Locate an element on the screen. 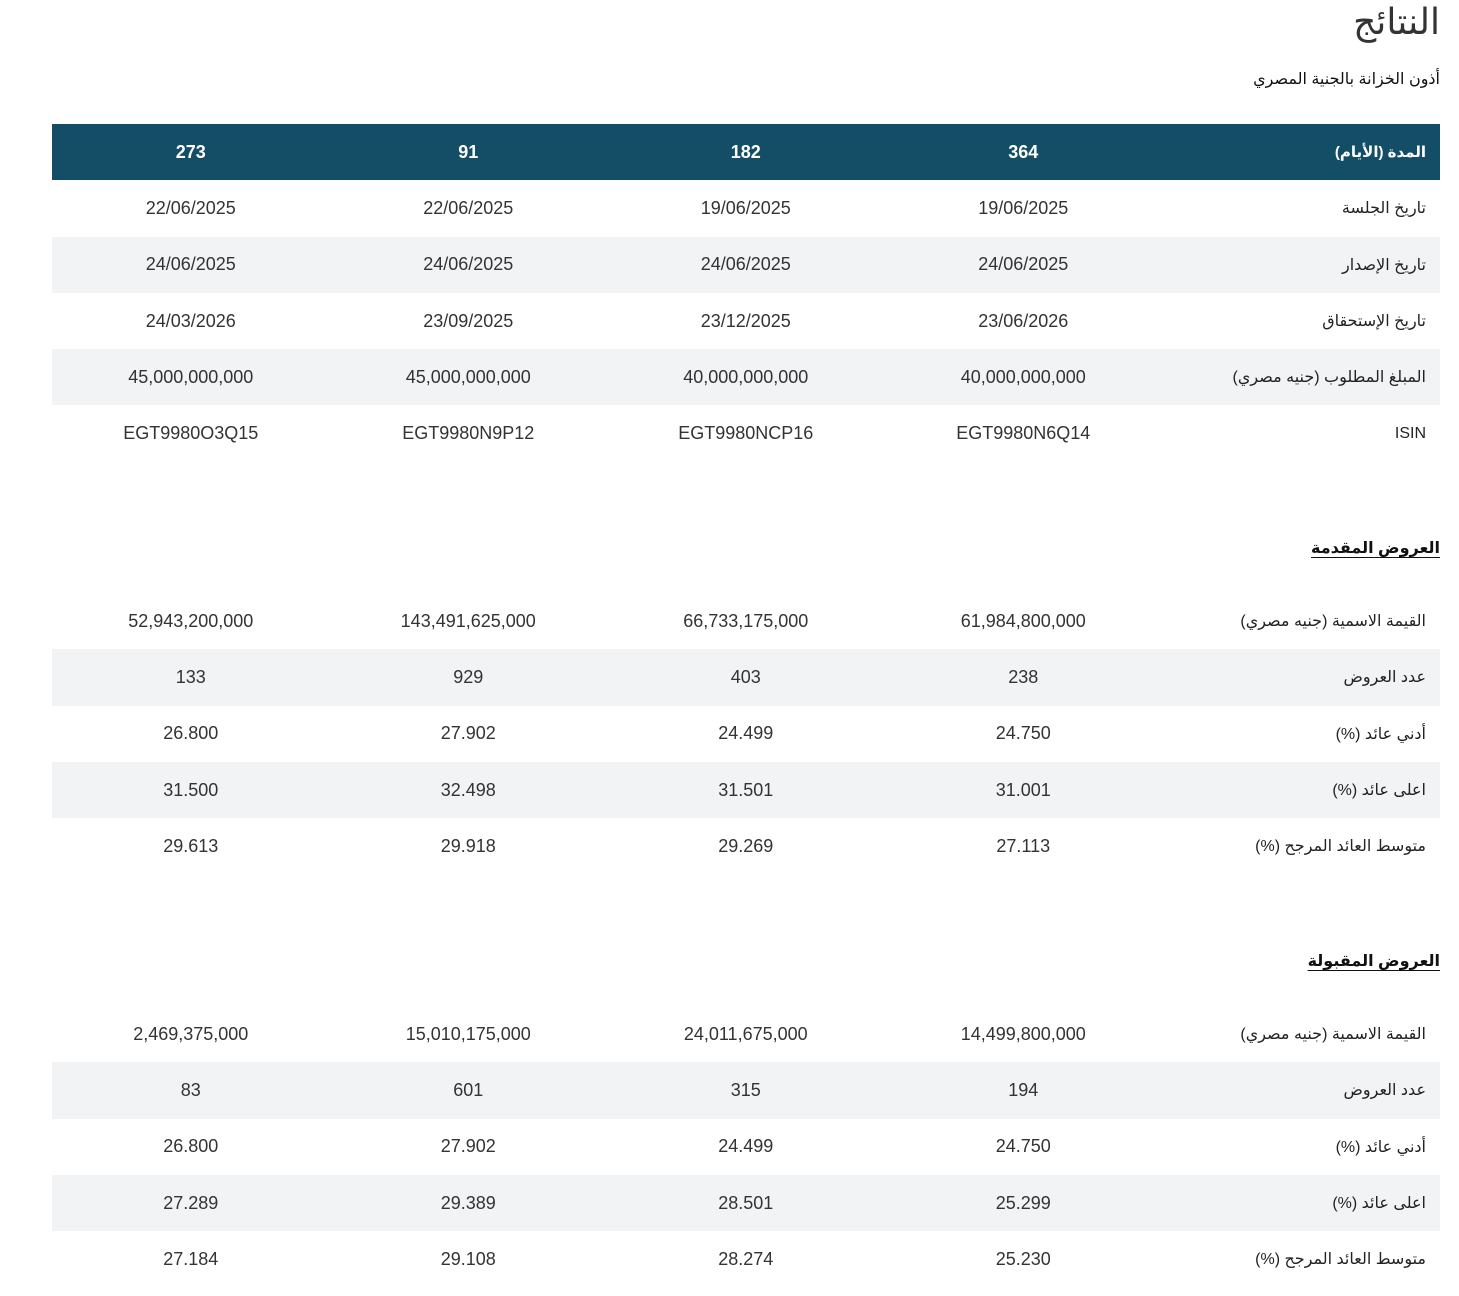 The height and width of the screenshot is (1296, 1459). cell-value: EGT9980N6Q14 is located at coordinates (1023, 433).